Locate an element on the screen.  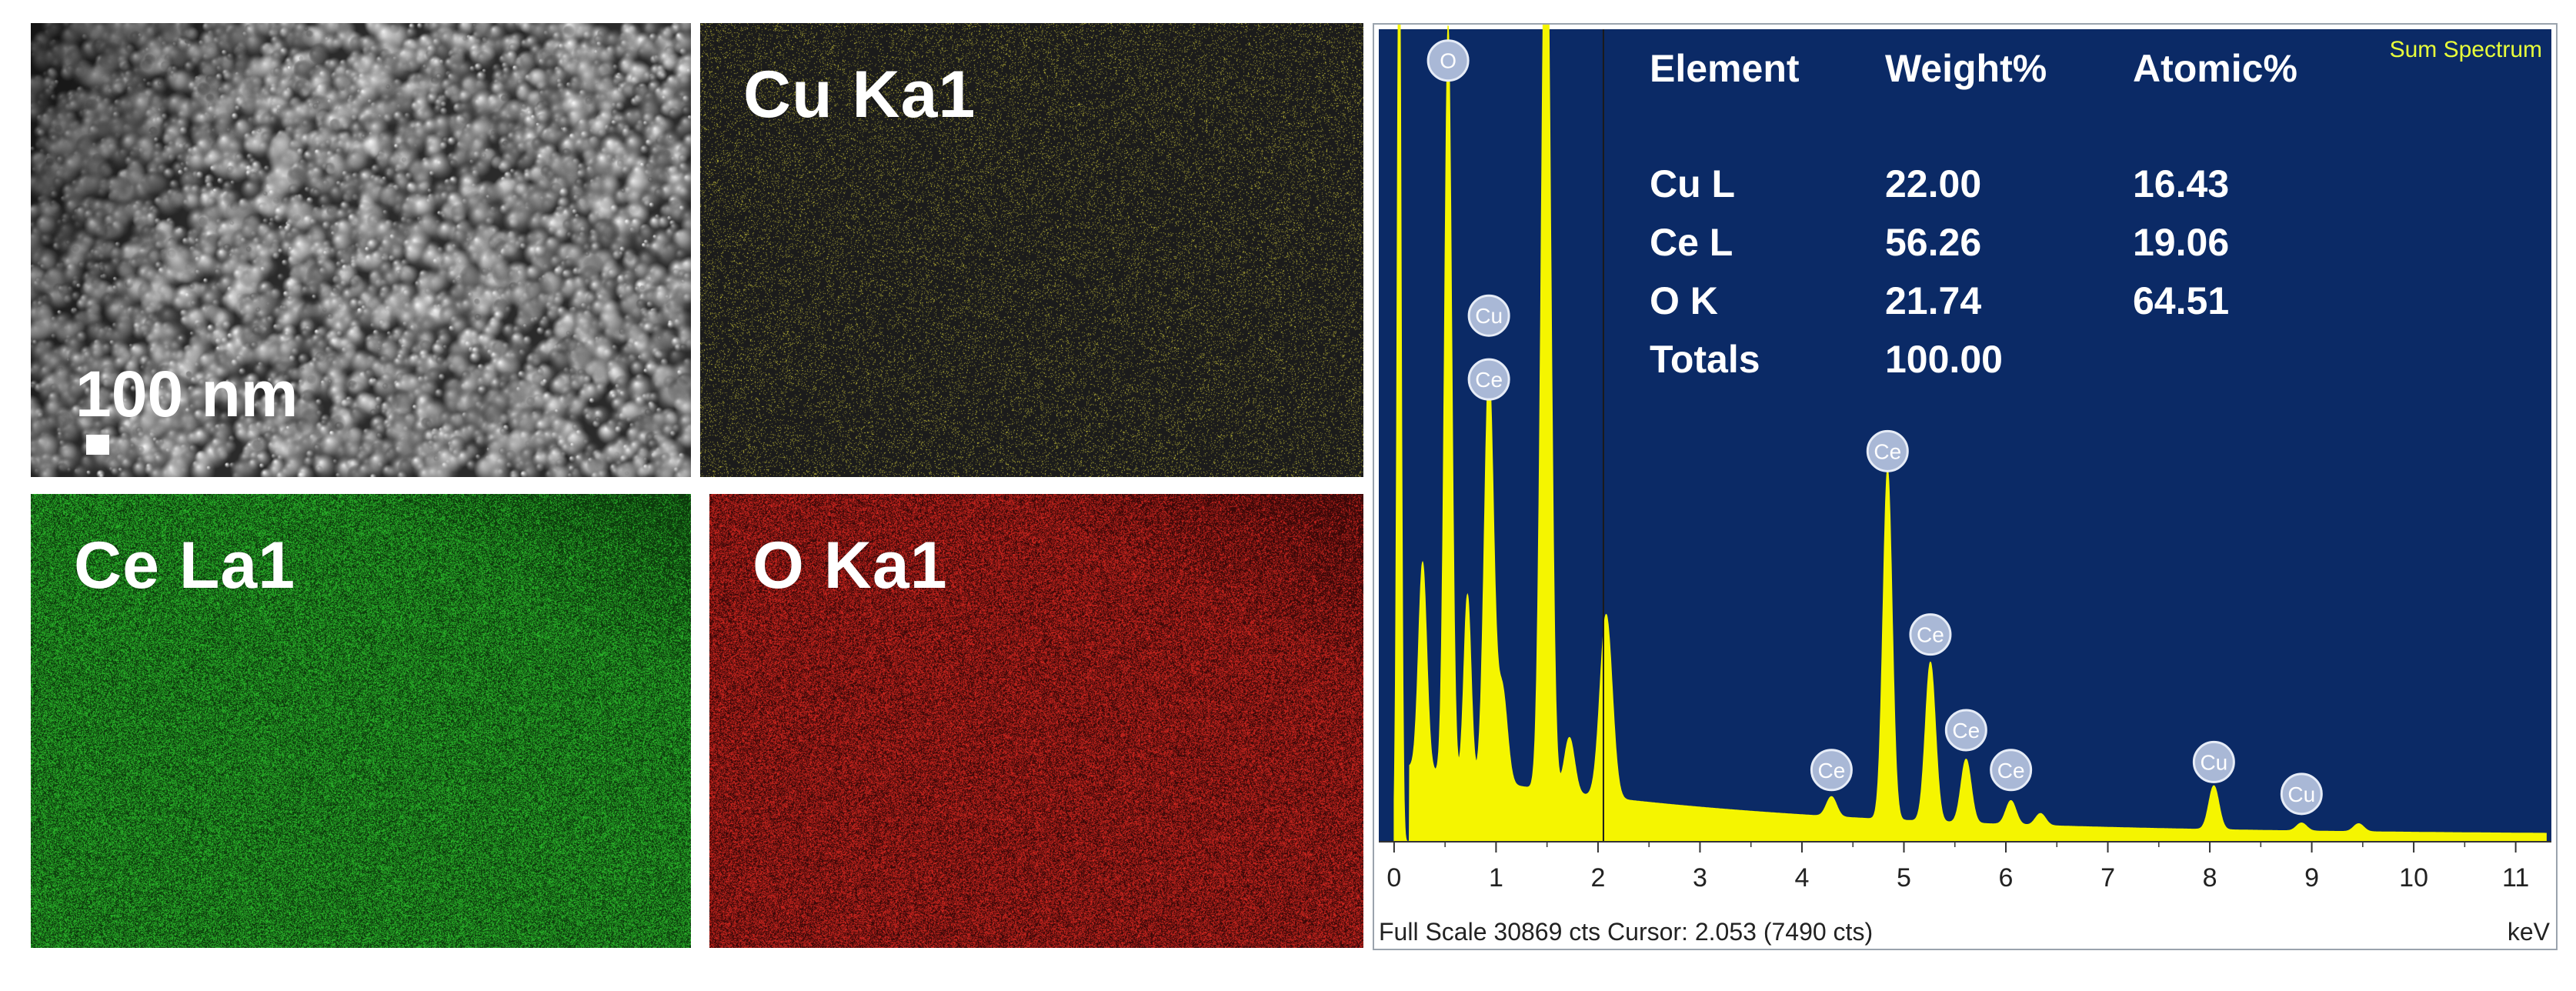
x-tick-label: 5 is located at coordinates (1904, 878).